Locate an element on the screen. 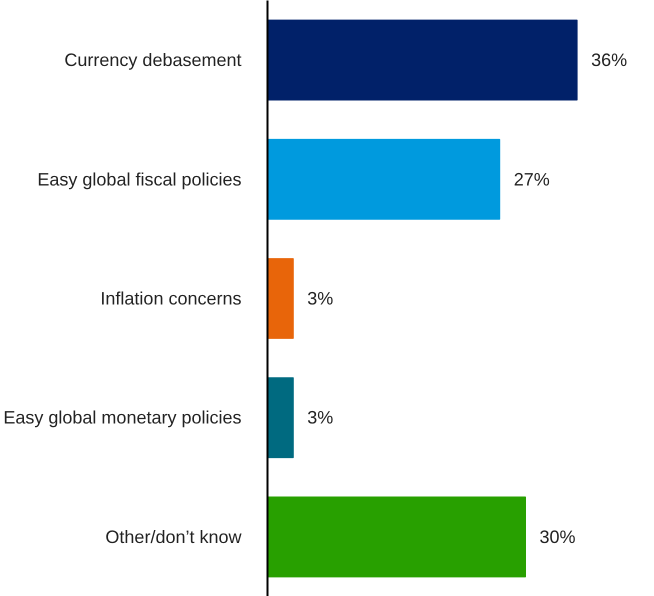 The image size is (654, 596). data-label: 30% is located at coordinates (558, 536).